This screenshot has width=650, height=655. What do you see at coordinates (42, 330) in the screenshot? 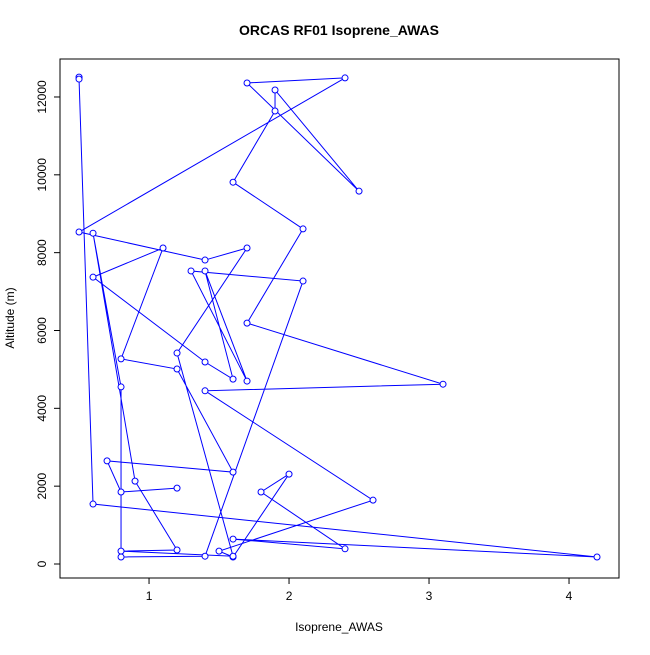
I see `y-tick-label: 6000` at bounding box center [42, 330].